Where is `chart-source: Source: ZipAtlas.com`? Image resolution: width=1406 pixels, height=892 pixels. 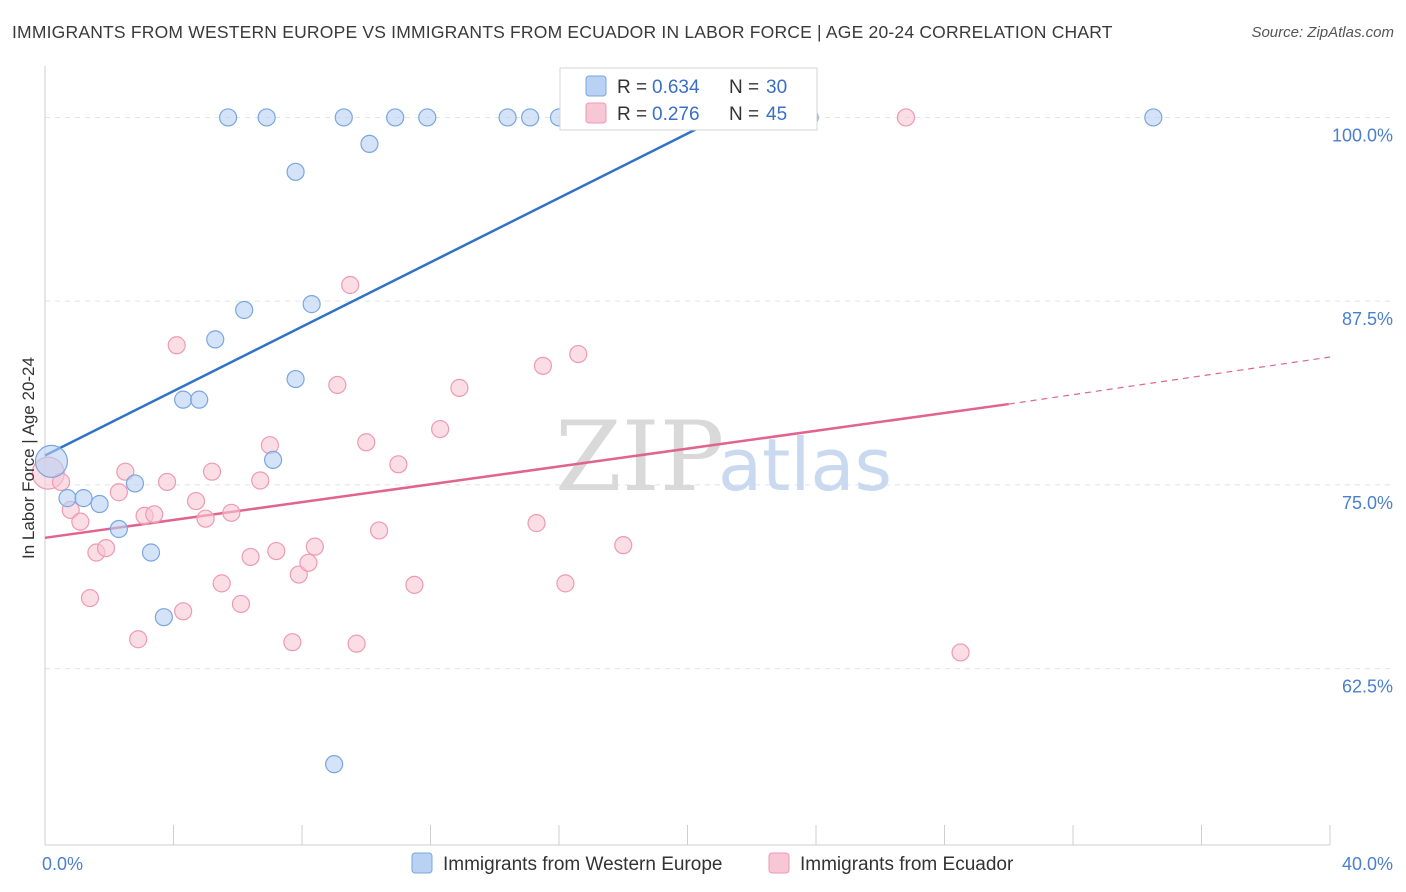 chart-source: Source: ZipAtlas.com is located at coordinates (1322, 32).